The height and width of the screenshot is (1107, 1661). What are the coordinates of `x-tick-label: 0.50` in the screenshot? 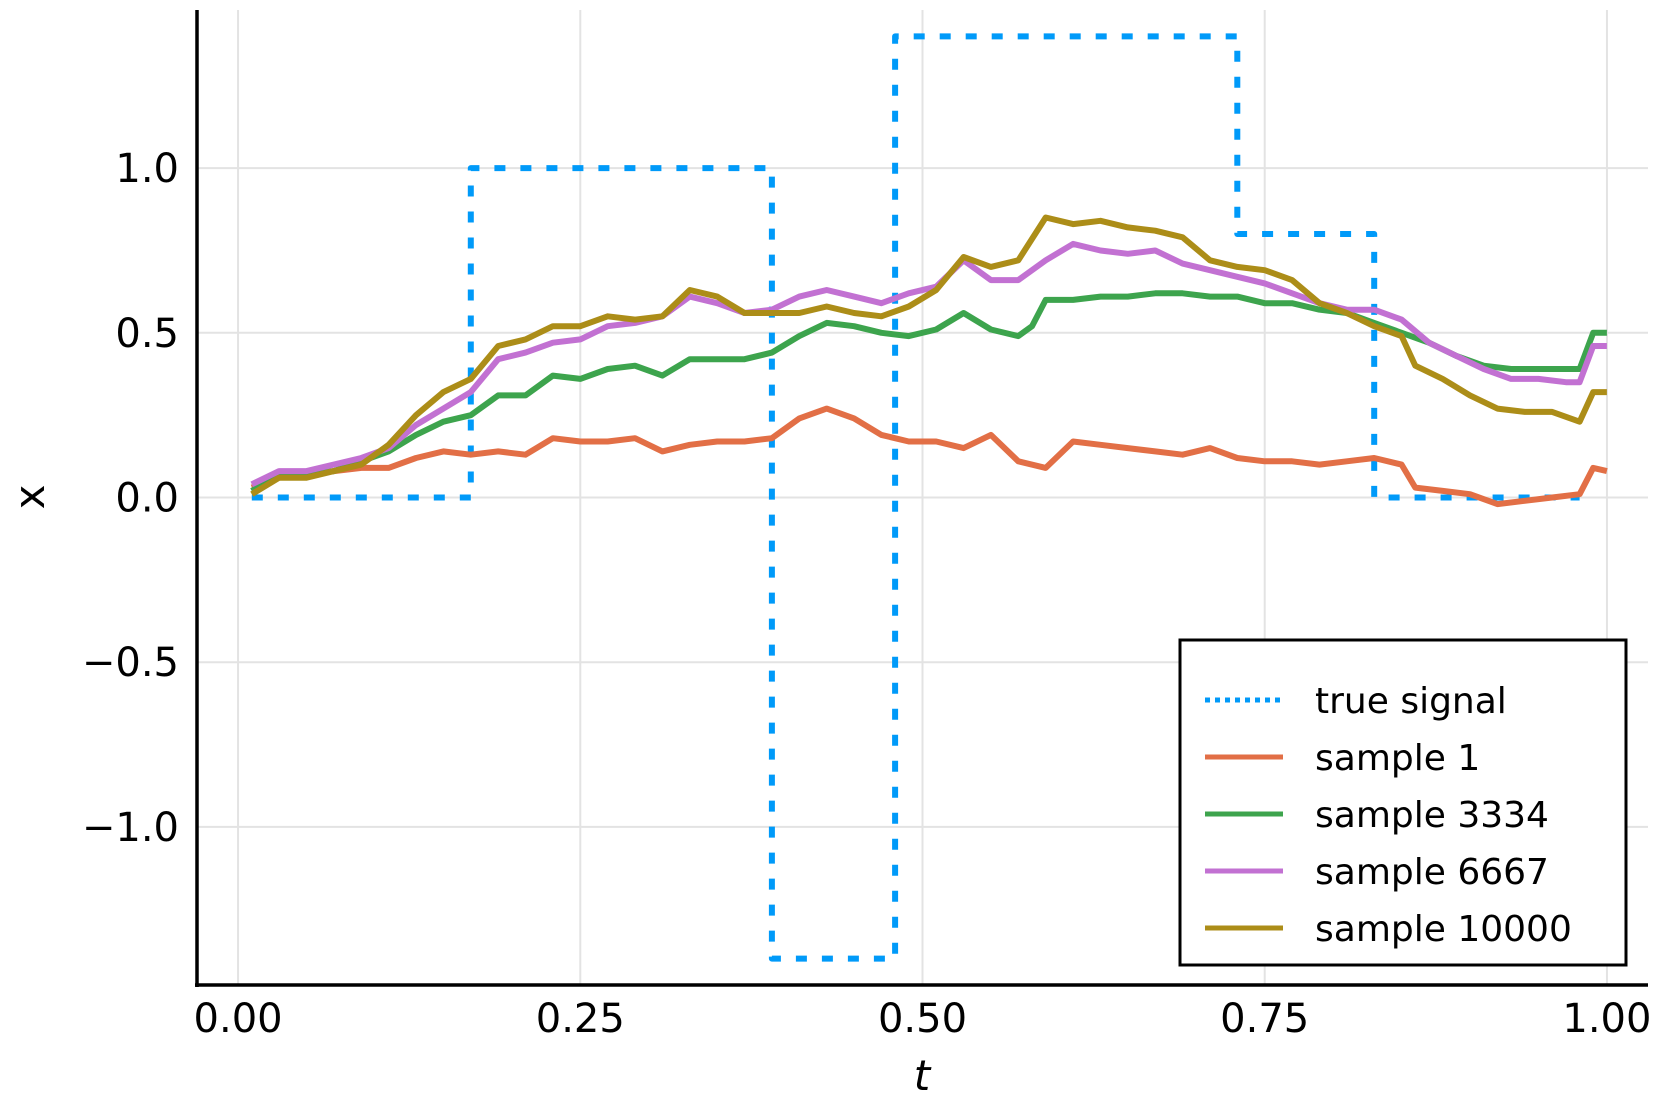 It's located at (922, 1019).